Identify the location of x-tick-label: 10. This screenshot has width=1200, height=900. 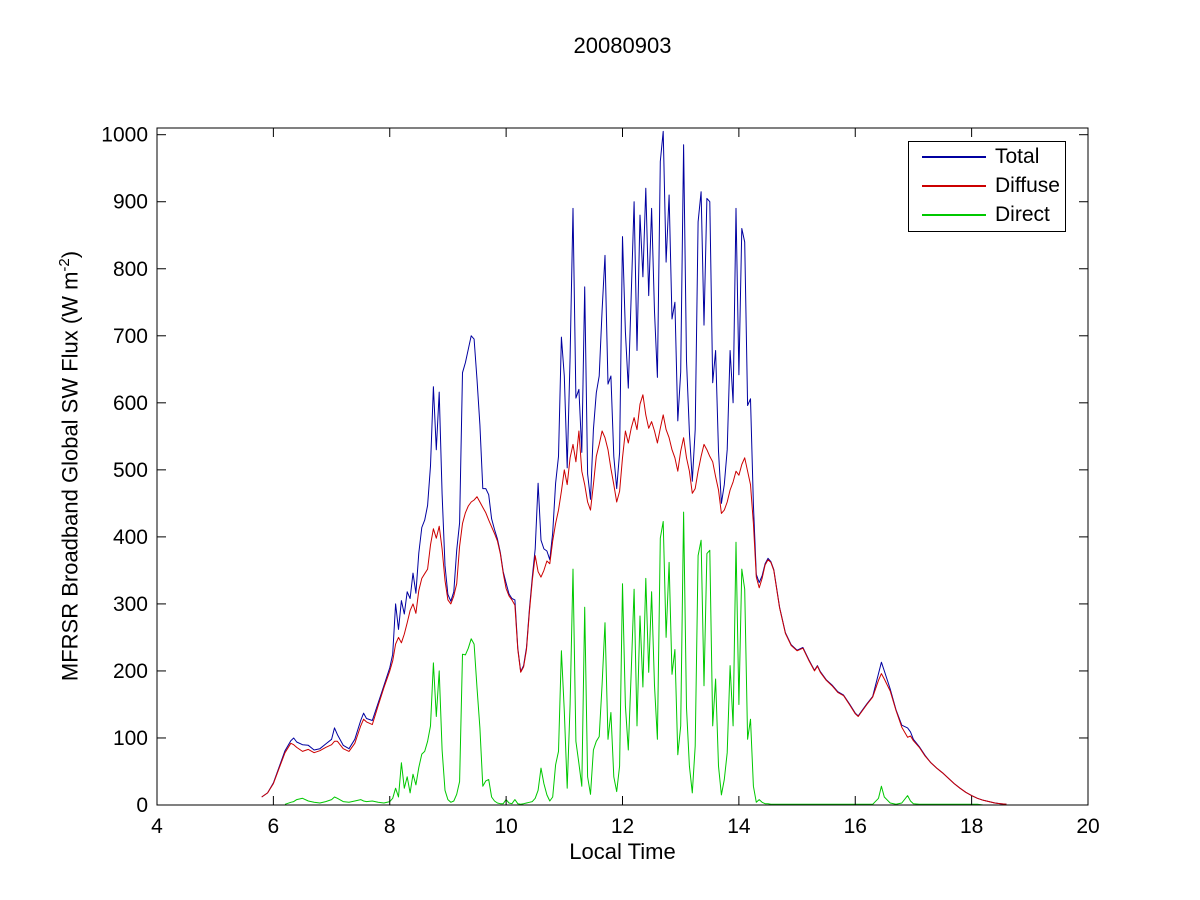
(505, 826).